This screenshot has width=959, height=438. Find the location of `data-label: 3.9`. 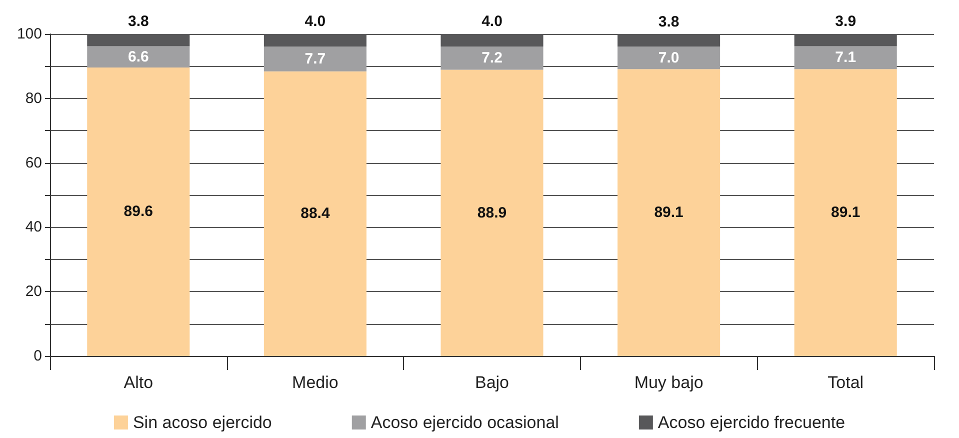

data-label: 3.9 is located at coordinates (845, 21).